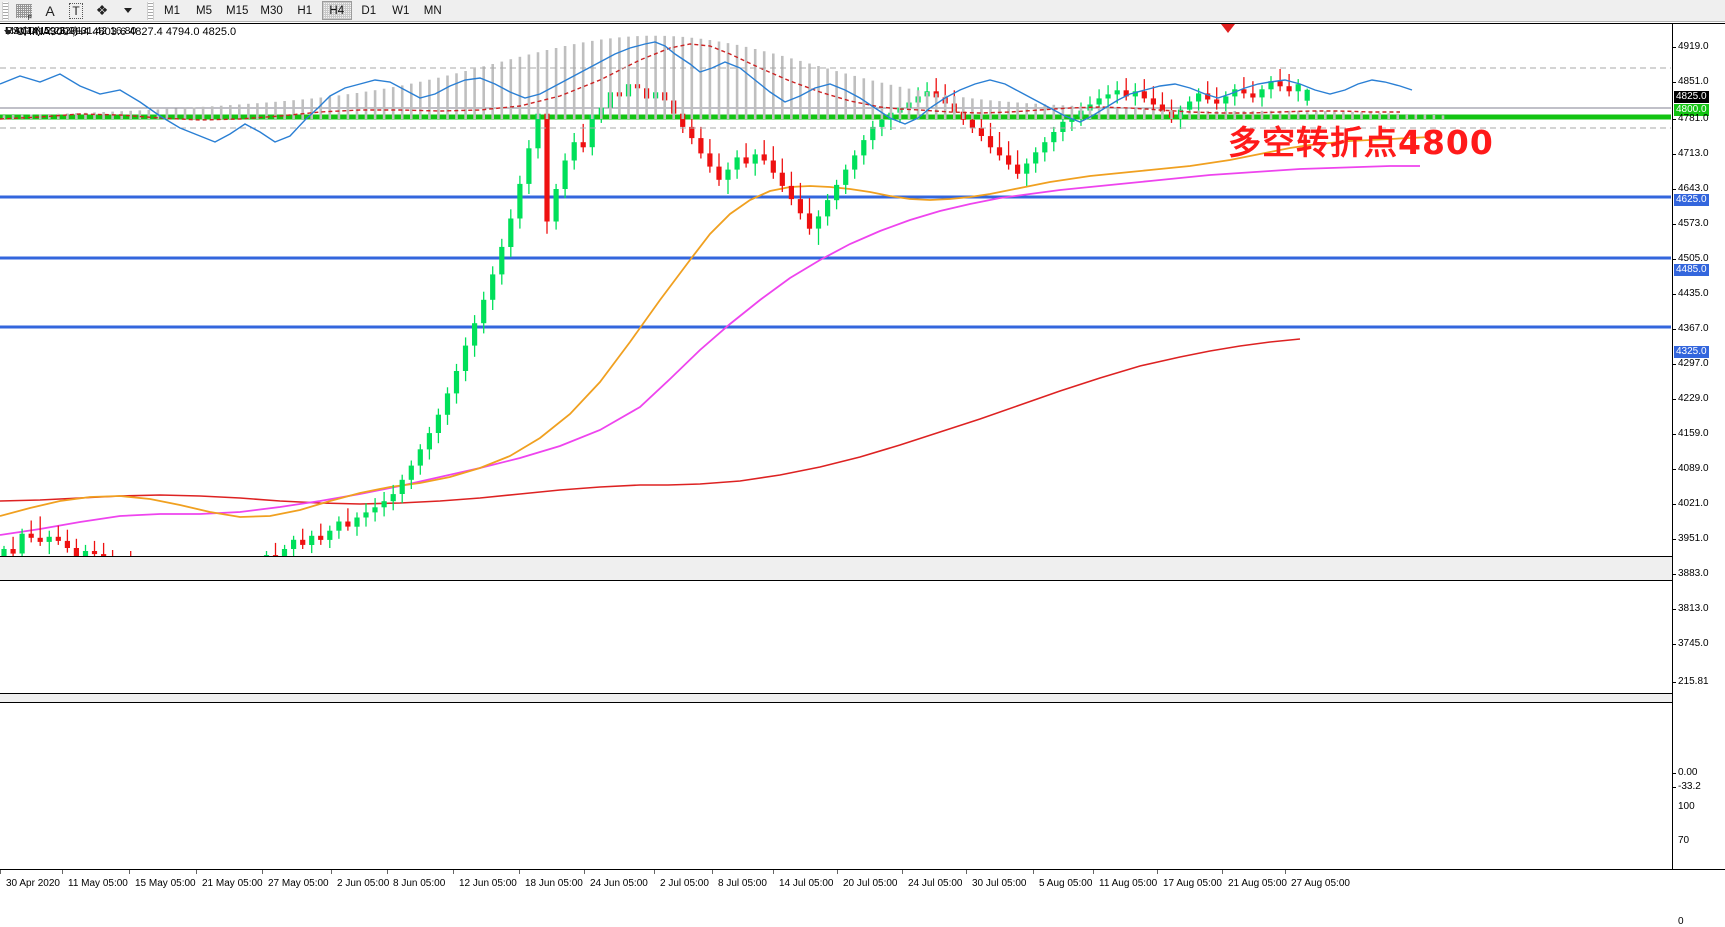  Describe the element at coordinates (862, 568) in the screenshot. I see `divider-price-macd` at that location.